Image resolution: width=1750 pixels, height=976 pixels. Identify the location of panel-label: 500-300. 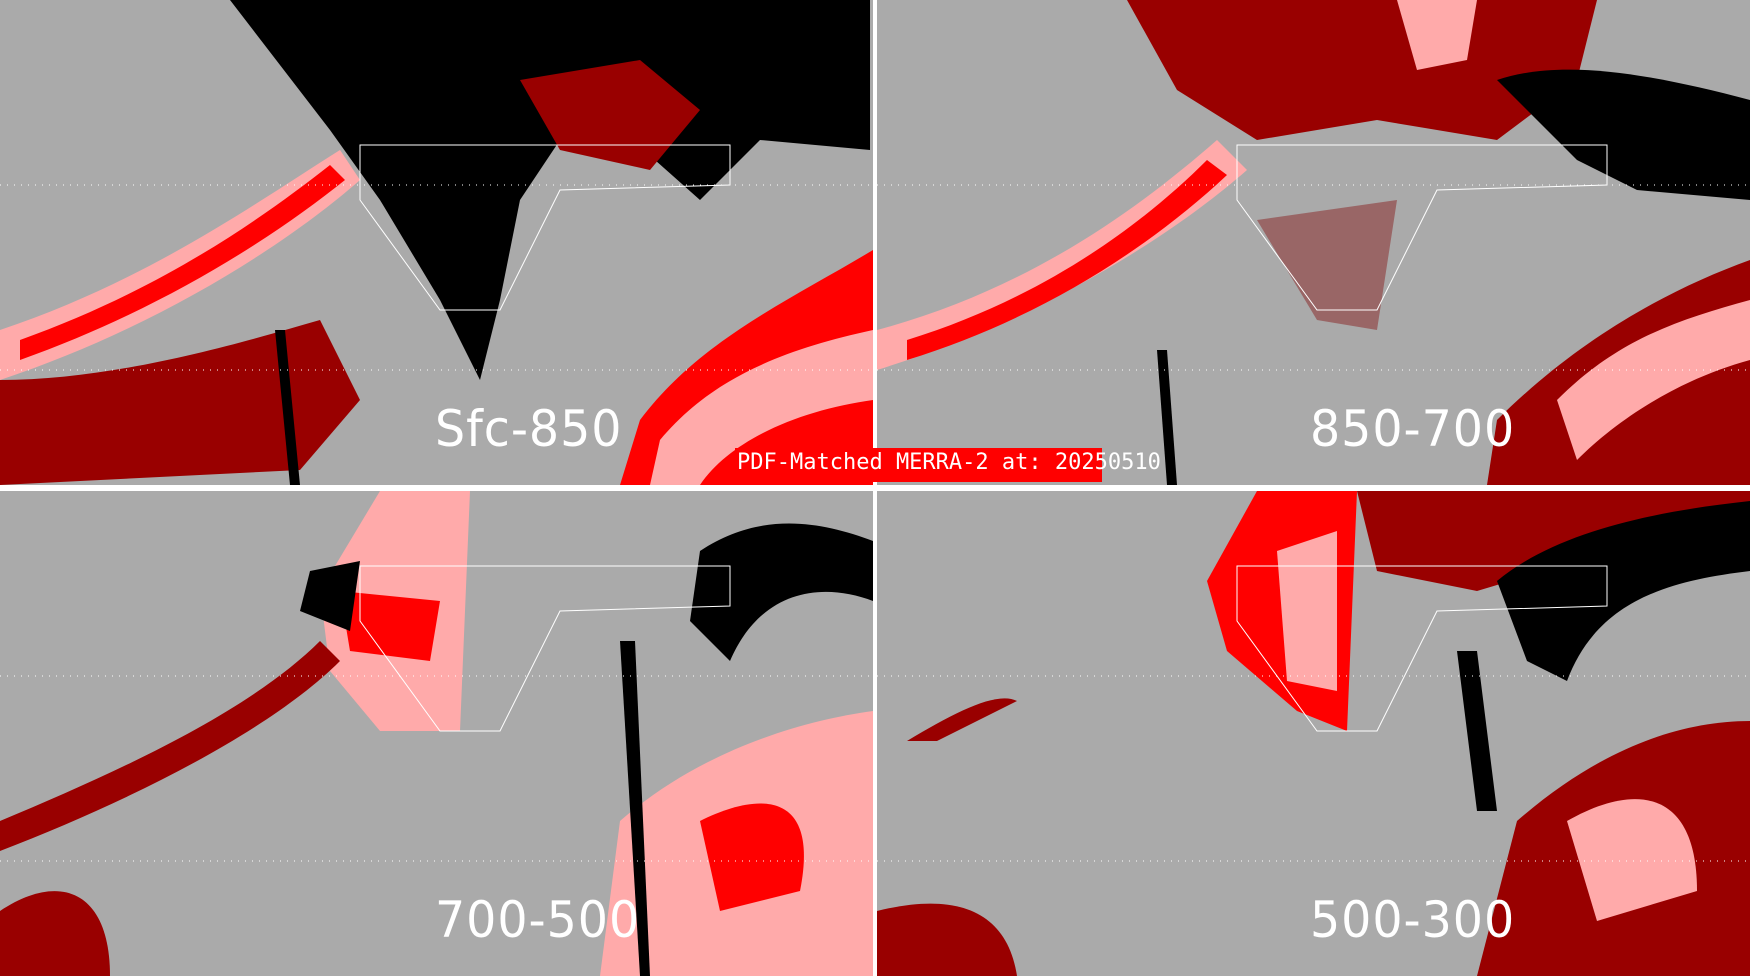
(1413, 920).